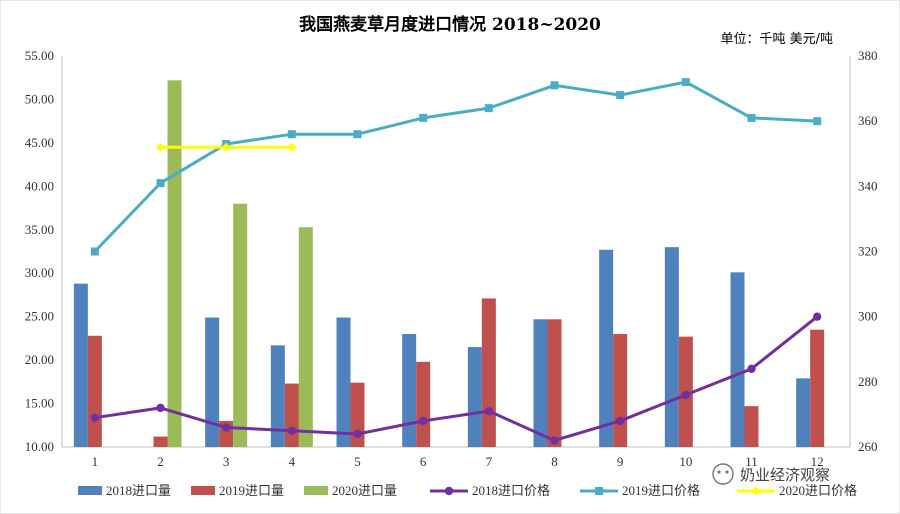 The width and height of the screenshot is (900, 514). What do you see at coordinates (489, 461) in the screenshot?
I see `x-tick-label: 7` at bounding box center [489, 461].